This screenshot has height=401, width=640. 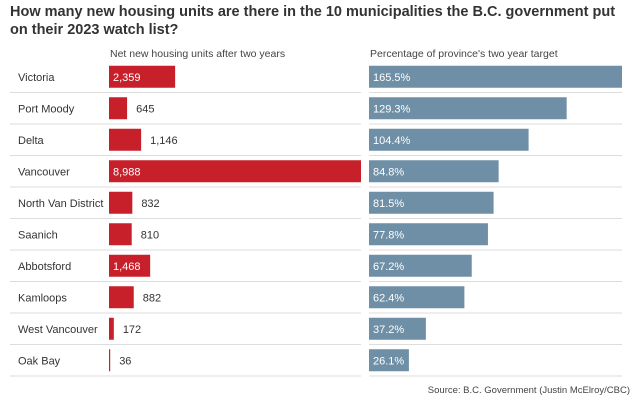 What do you see at coordinates (164, 141) in the screenshot?
I see `units-value-label: 1,146` at bounding box center [164, 141].